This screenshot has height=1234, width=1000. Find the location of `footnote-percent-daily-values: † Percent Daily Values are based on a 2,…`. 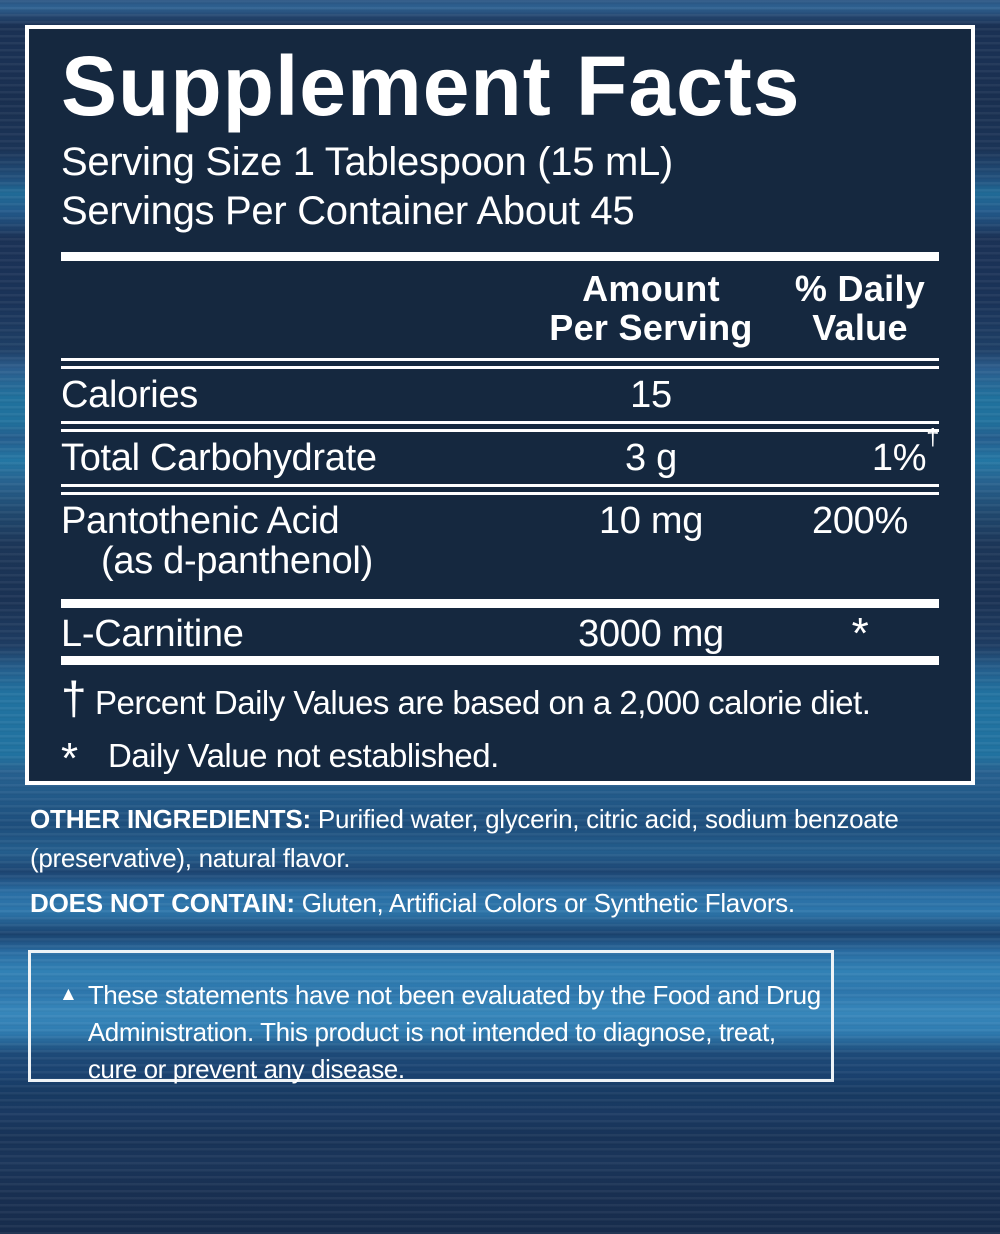

footnote-percent-daily-values: † Percent Daily Values are based on a 2,… is located at coordinates (500, 699).